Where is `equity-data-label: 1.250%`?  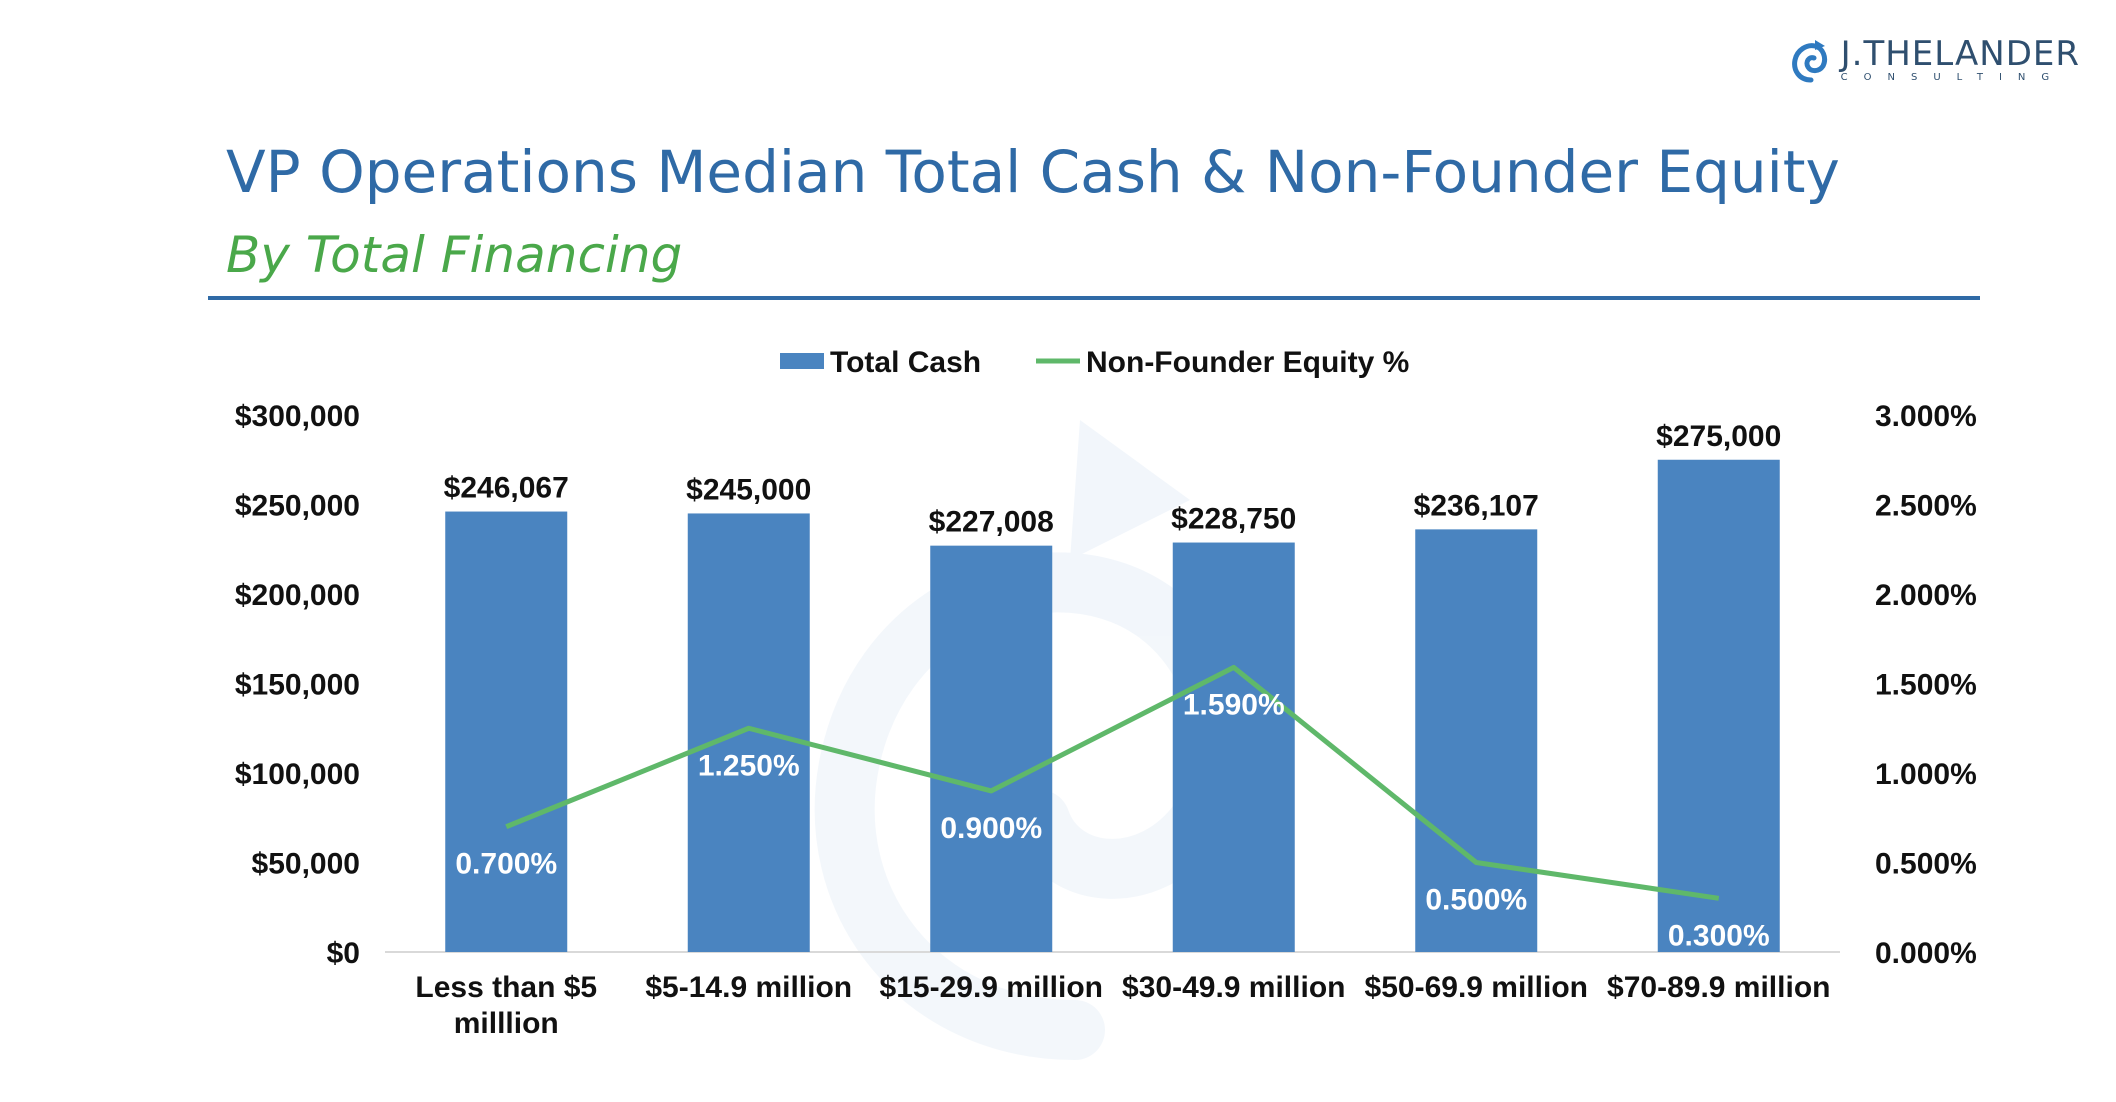 equity-data-label: 1.250% is located at coordinates (749, 765).